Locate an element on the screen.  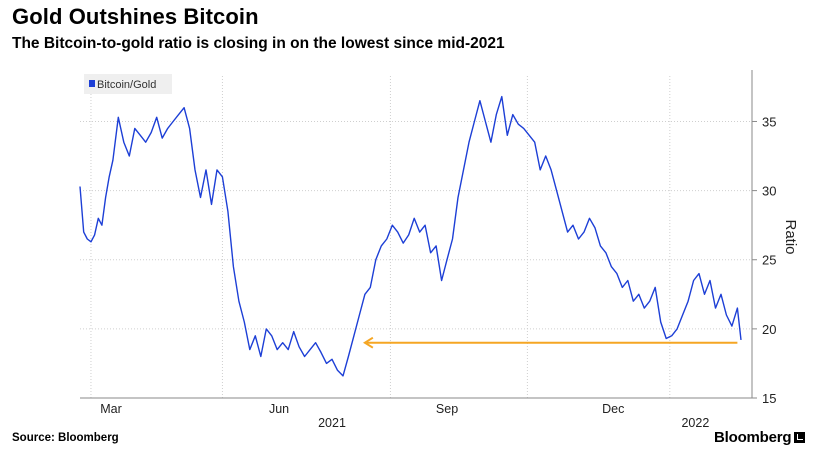
legend-box is located at coordinates (128, 84).